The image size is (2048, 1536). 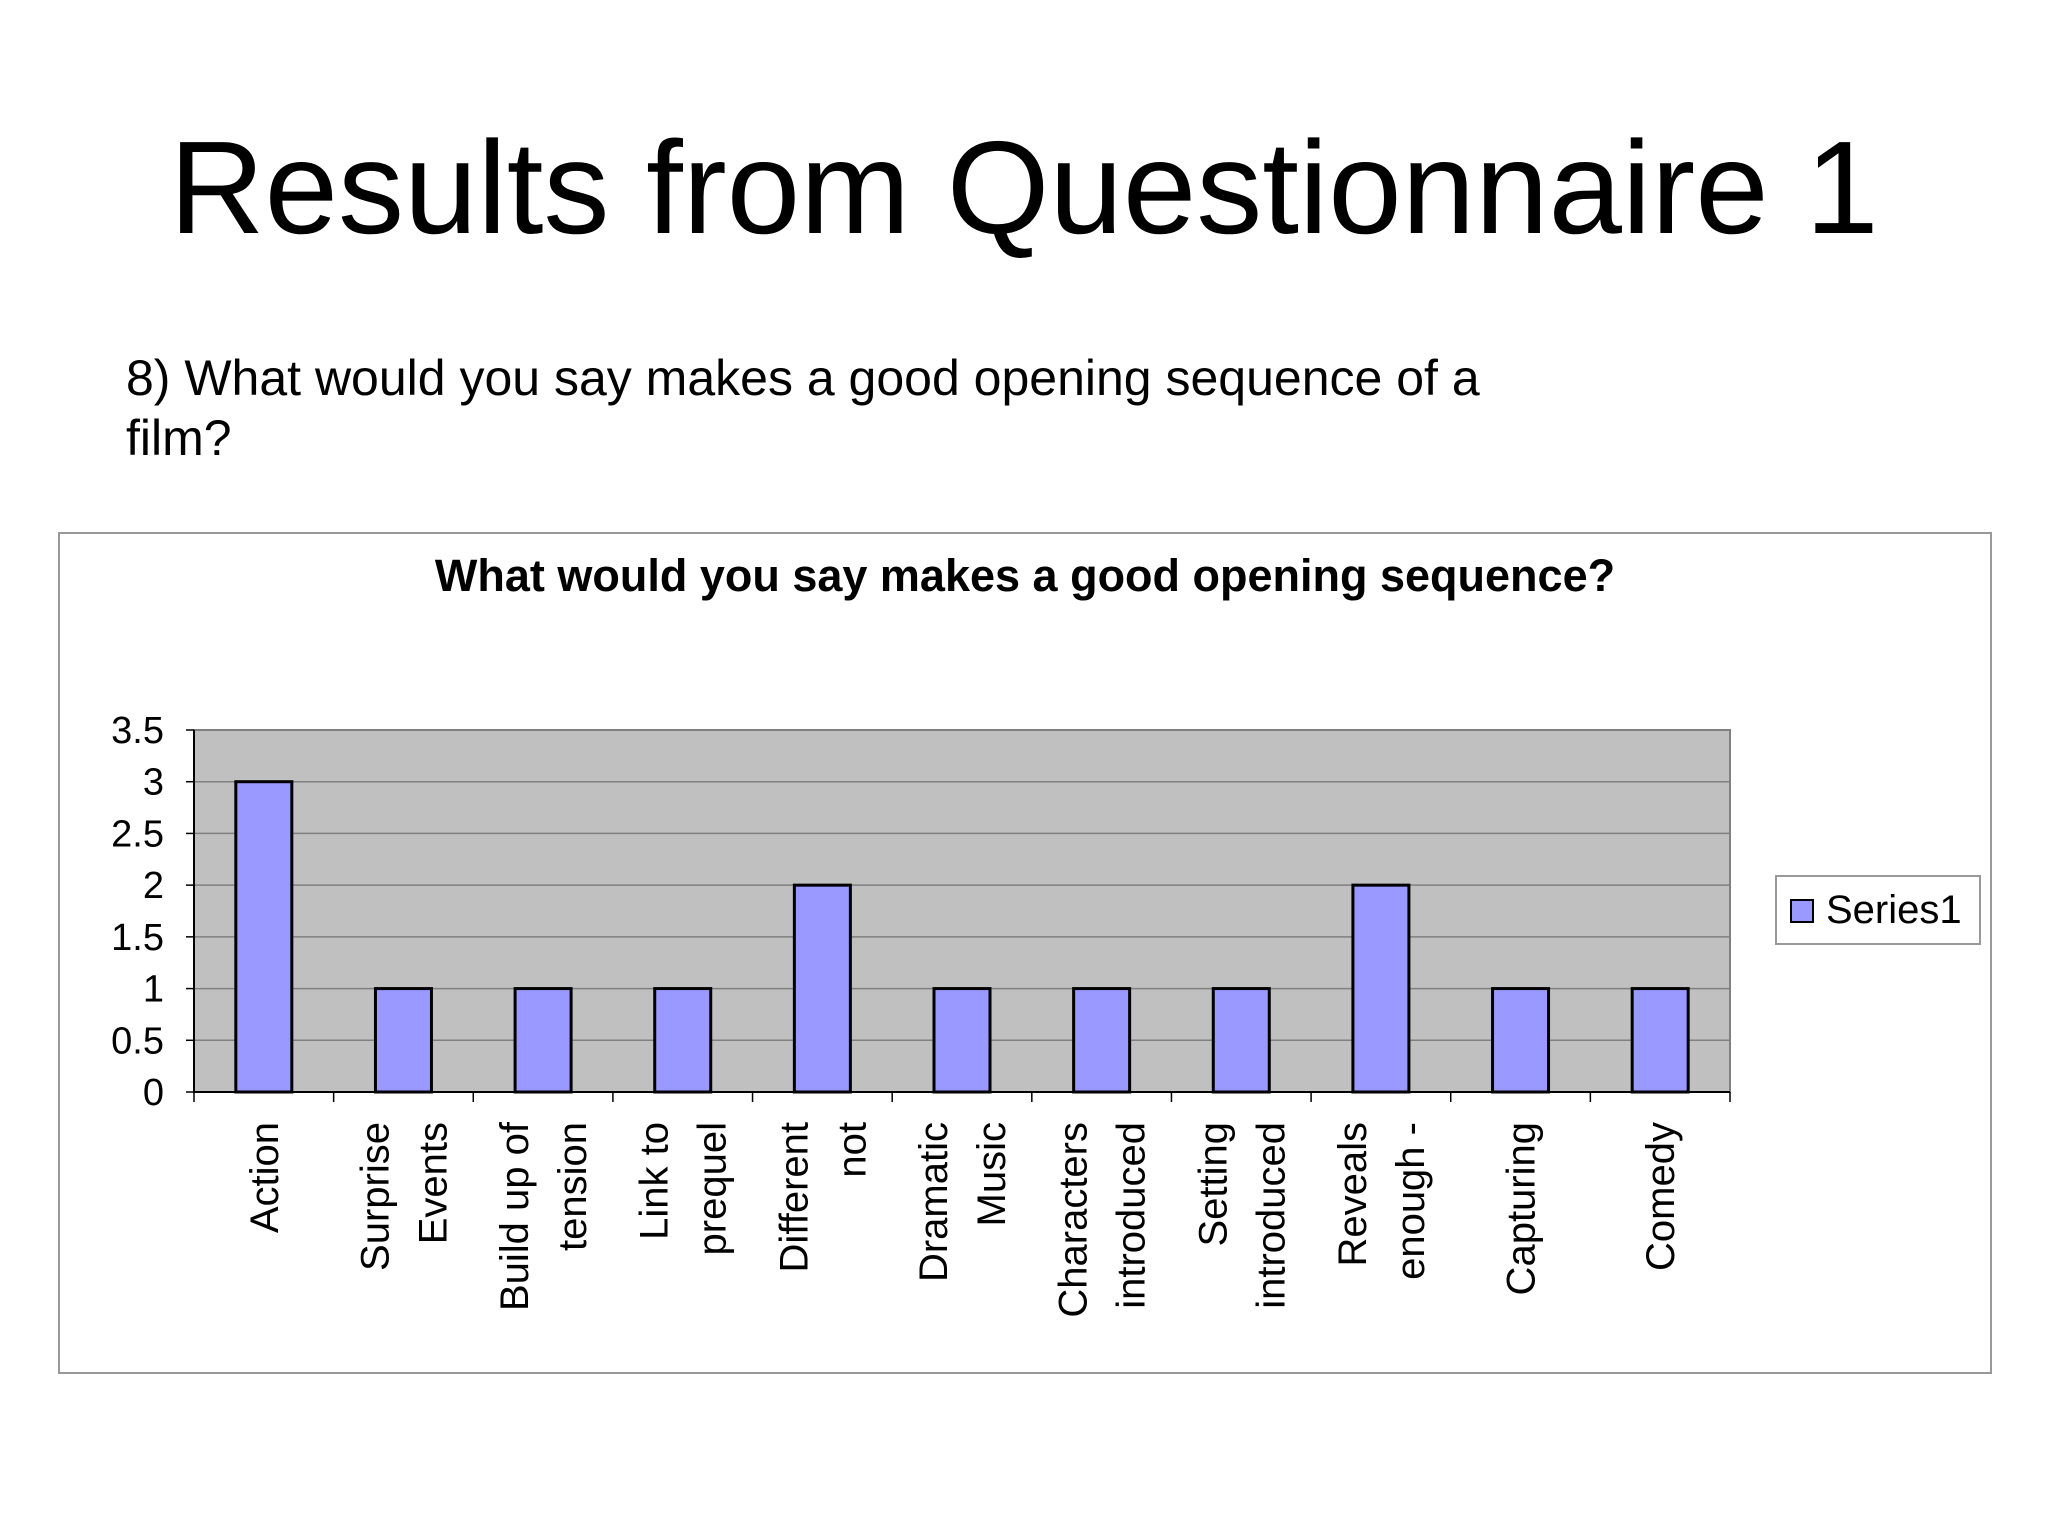 I want to click on x-category-label-line: Different, so click(x=794, y=1197).